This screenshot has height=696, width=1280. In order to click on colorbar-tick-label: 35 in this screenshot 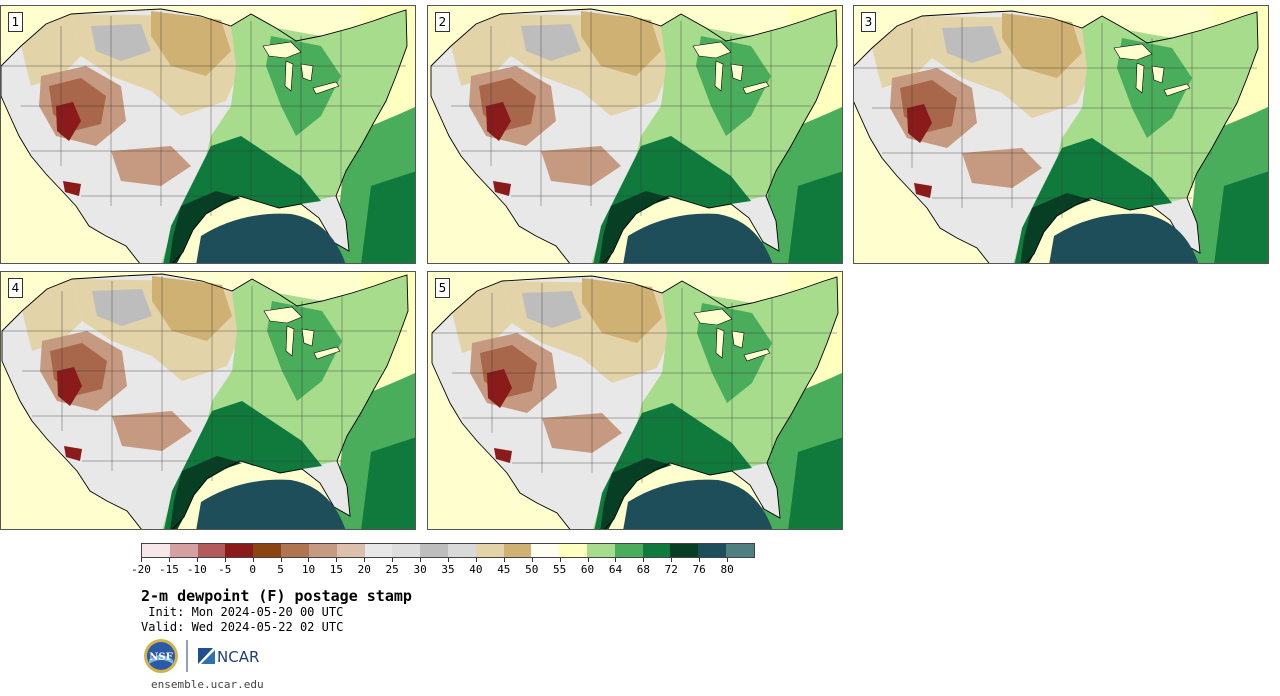, I will do `click(448, 569)`.